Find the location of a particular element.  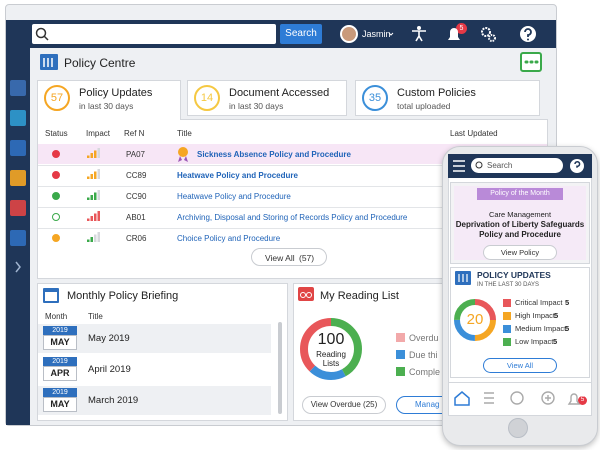

reading-total: 100 is located at coordinates (331, 339).